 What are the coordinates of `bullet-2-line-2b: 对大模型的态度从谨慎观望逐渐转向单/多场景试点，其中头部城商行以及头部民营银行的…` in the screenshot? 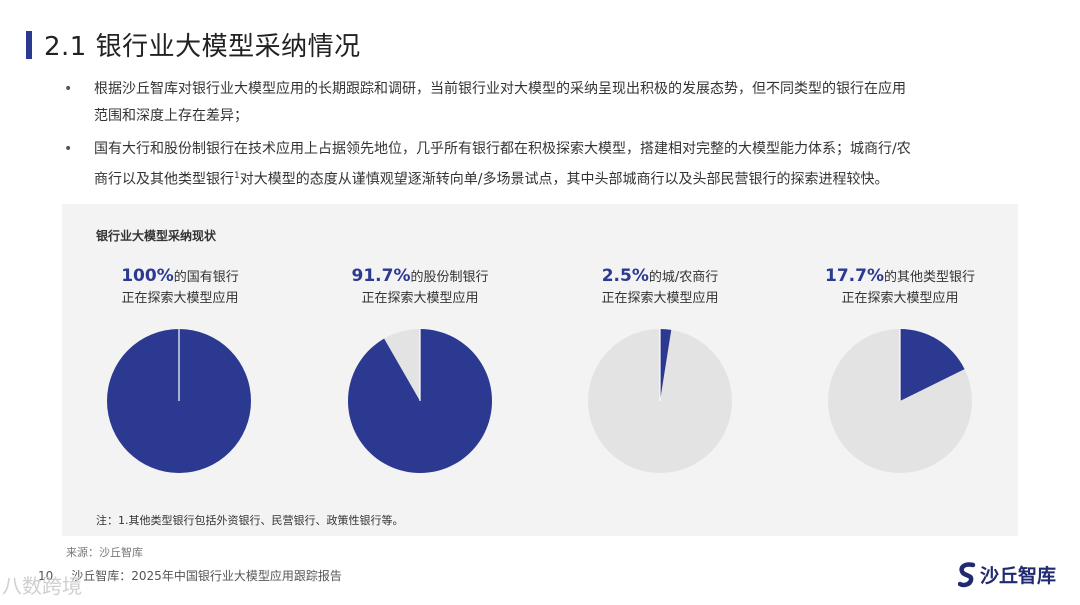 It's located at (564, 179).